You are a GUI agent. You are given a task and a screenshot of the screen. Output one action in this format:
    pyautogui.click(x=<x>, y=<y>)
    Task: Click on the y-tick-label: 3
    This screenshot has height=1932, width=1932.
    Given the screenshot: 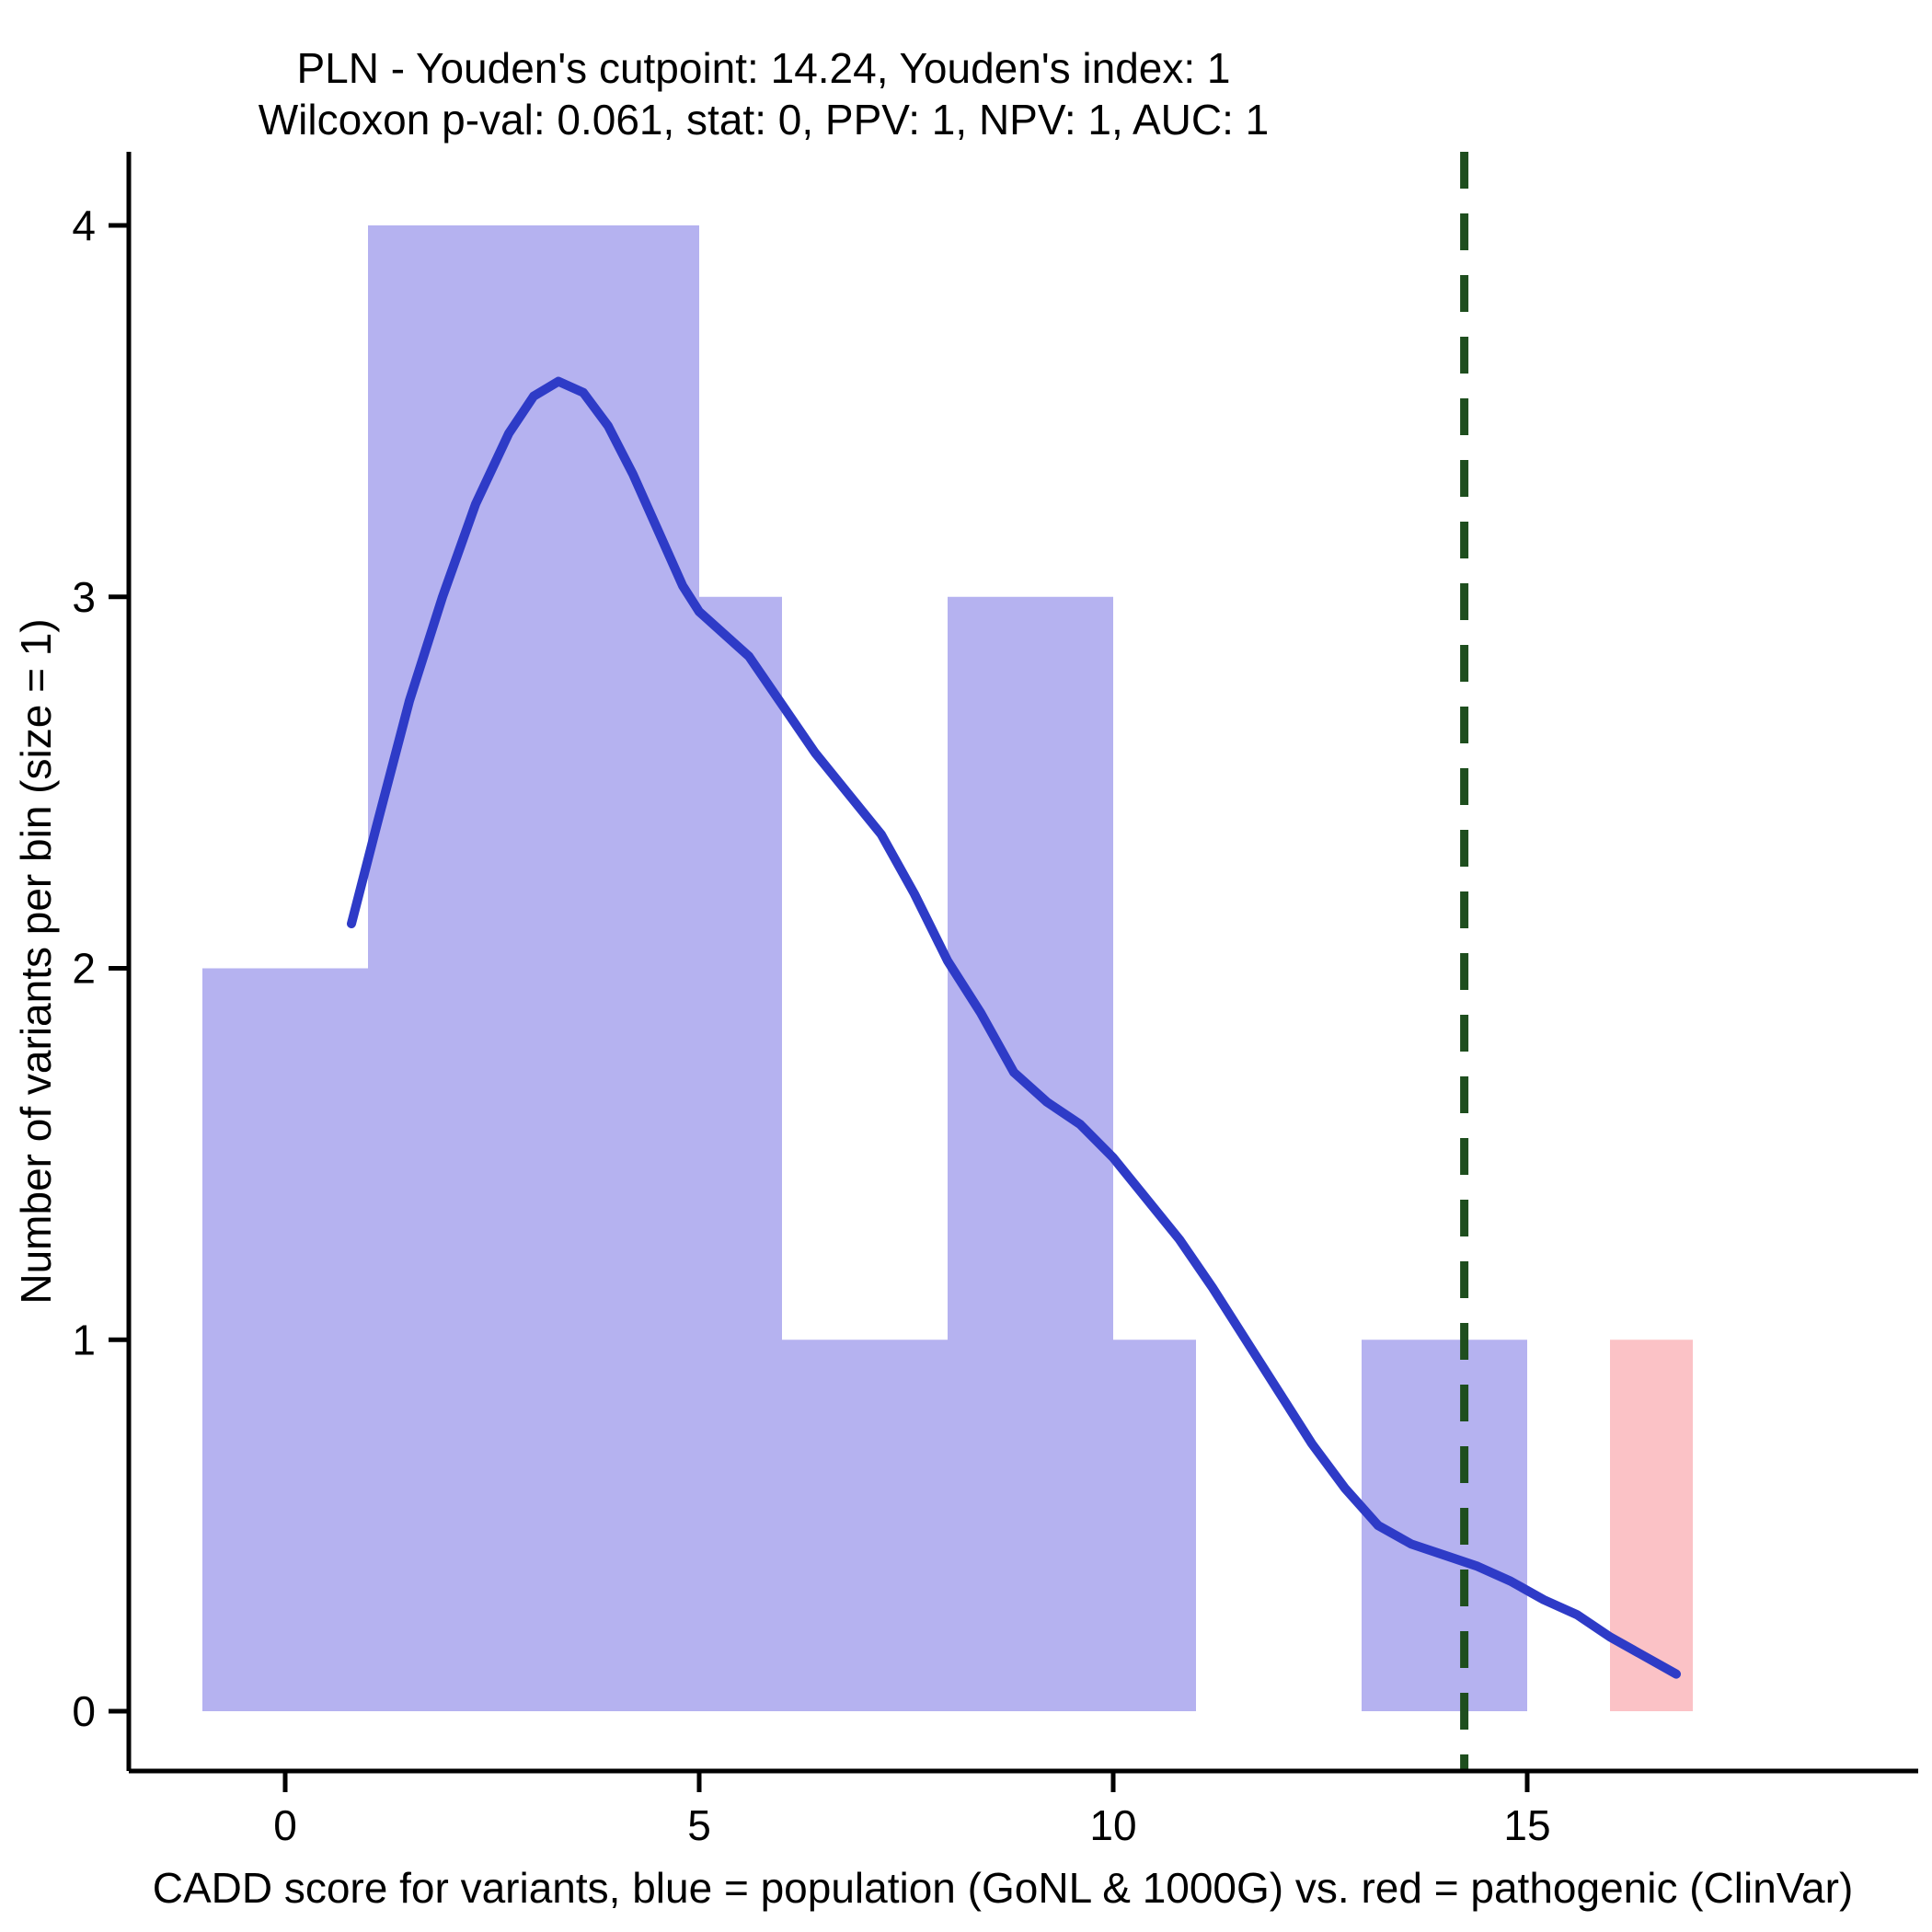 What is the action you would take?
    pyautogui.click(x=84, y=597)
    